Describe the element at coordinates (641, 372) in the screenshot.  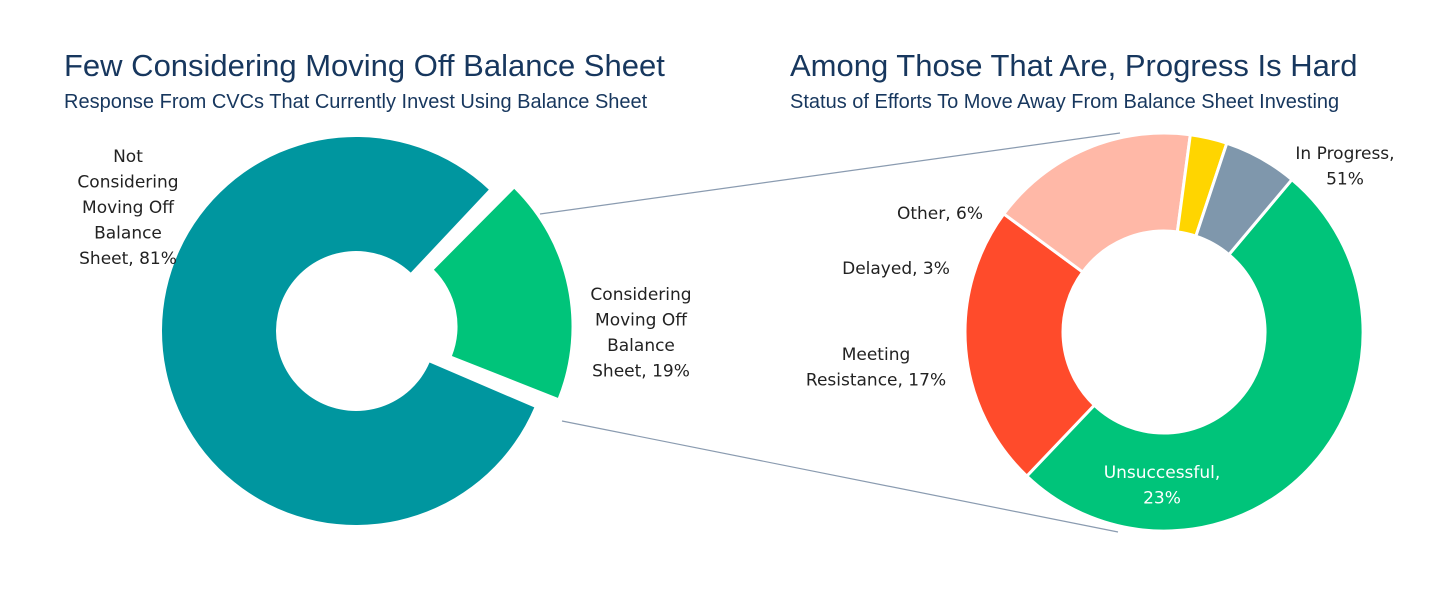
I see `label-considering-line: Sheet, 19%` at that location.